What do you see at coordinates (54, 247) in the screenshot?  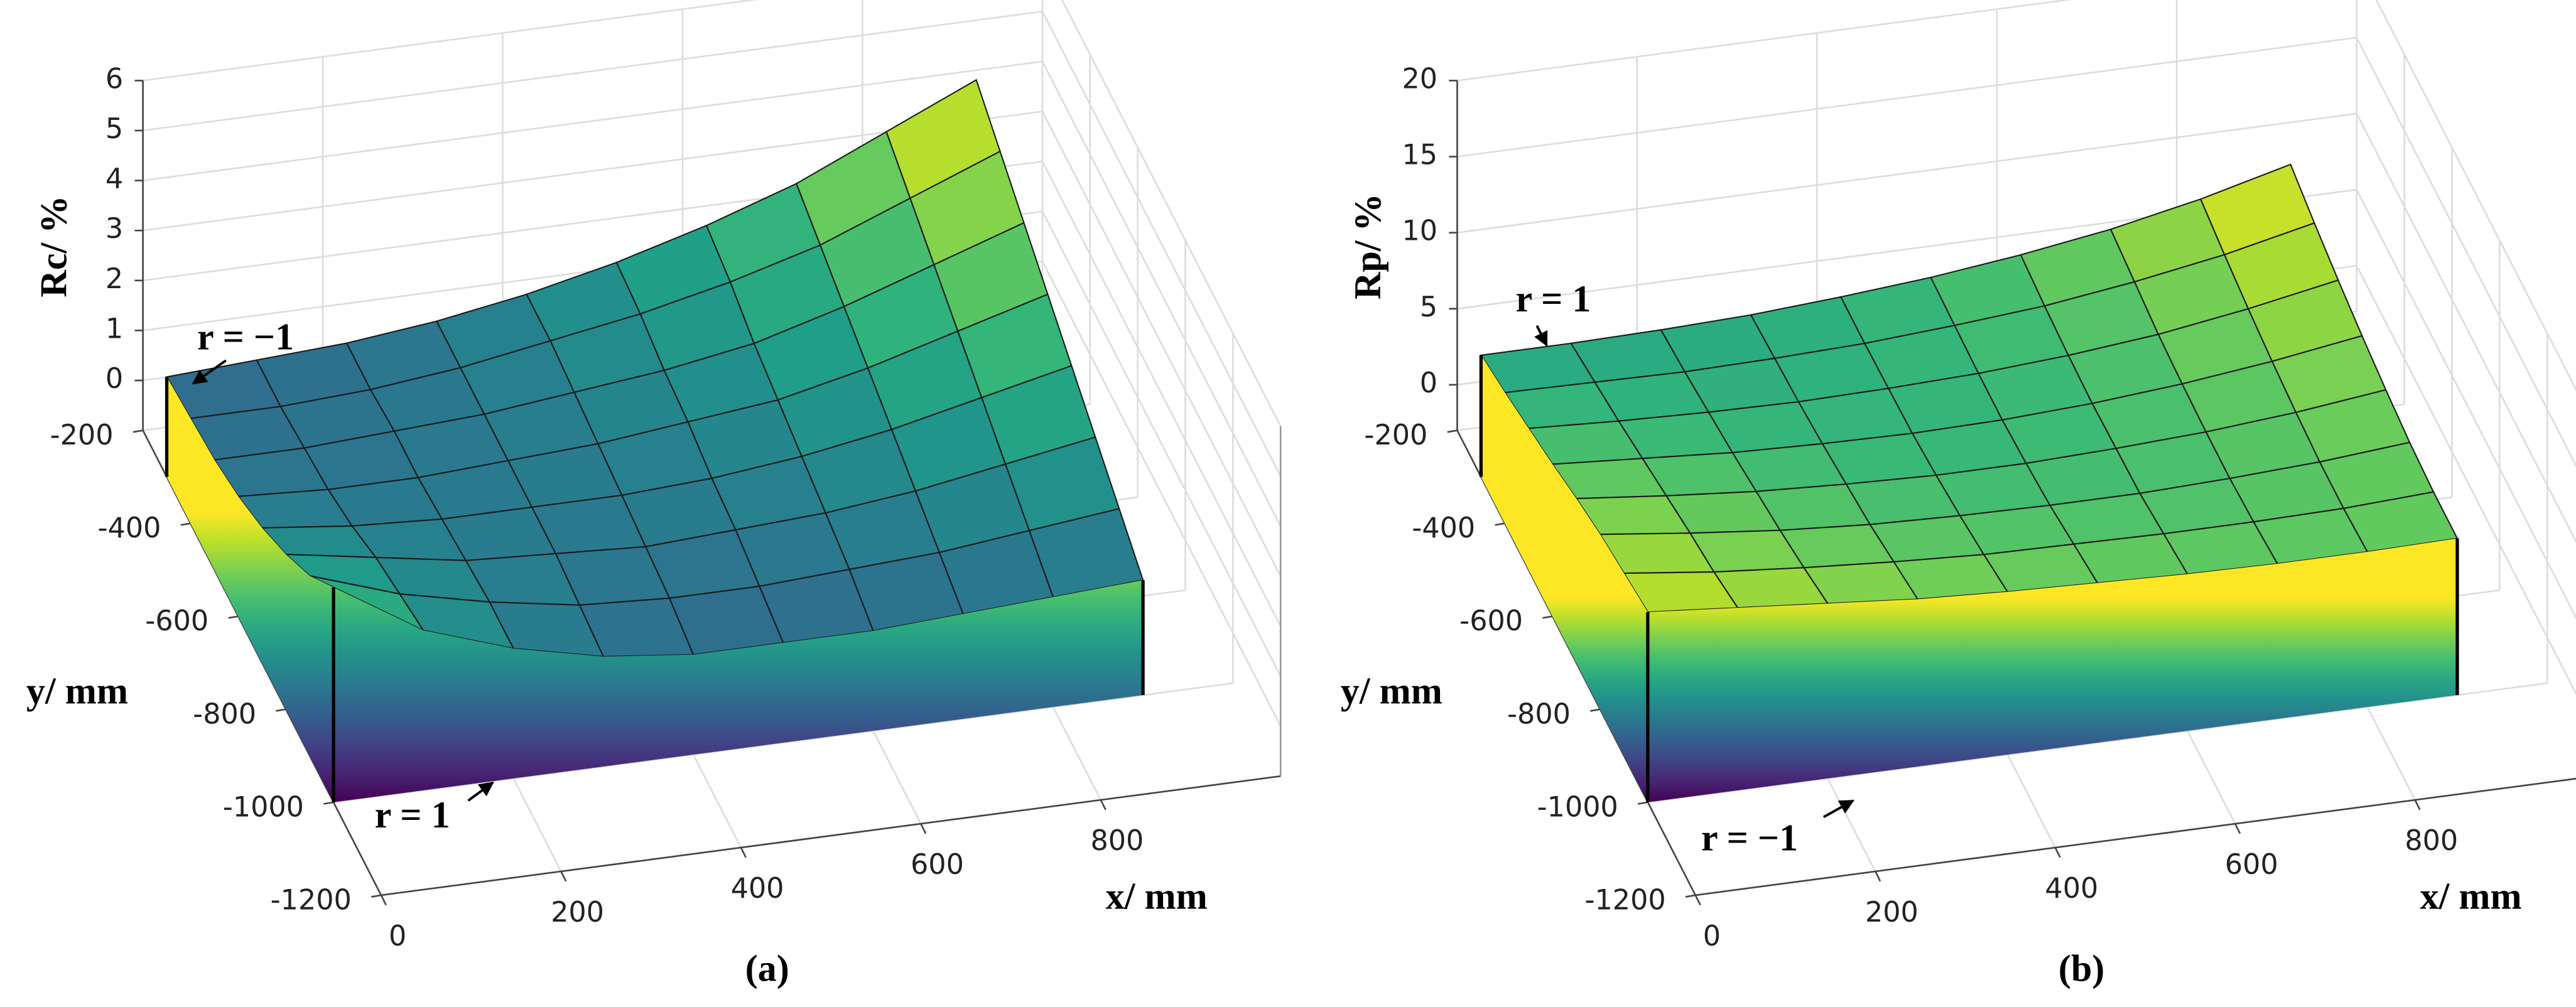 I see `z-axis-label: Rc/ %` at bounding box center [54, 247].